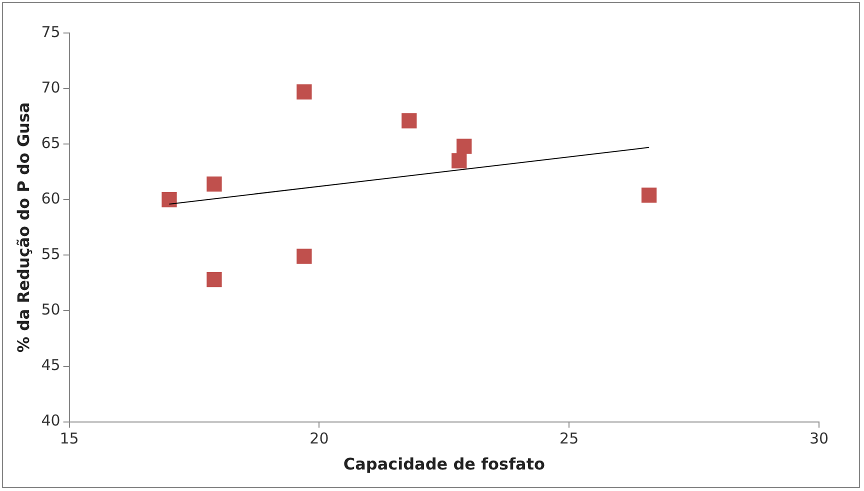 Image resolution: width=864 pixels, height=491 pixels. I want to click on x-tick-label: 20, so click(319, 439).